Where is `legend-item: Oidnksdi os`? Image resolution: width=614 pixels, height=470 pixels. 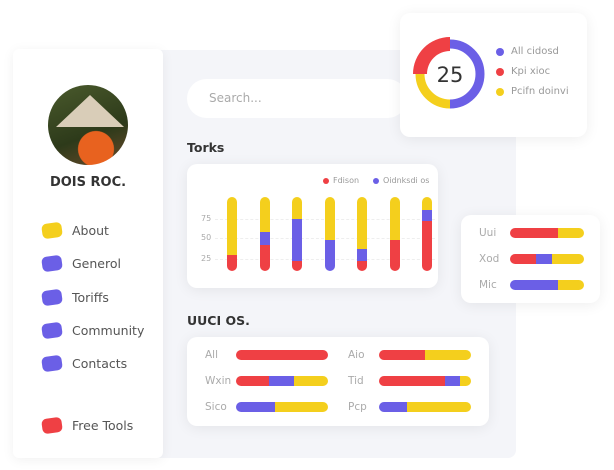 legend-item: Oidnksdi os is located at coordinates (401, 180).